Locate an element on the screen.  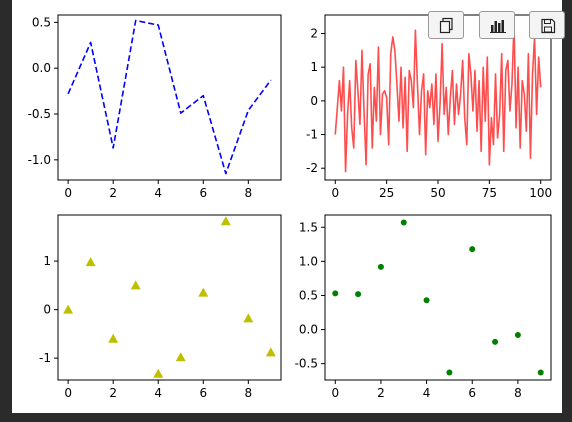
bar-chart-icon is located at coordinates (498, 26).